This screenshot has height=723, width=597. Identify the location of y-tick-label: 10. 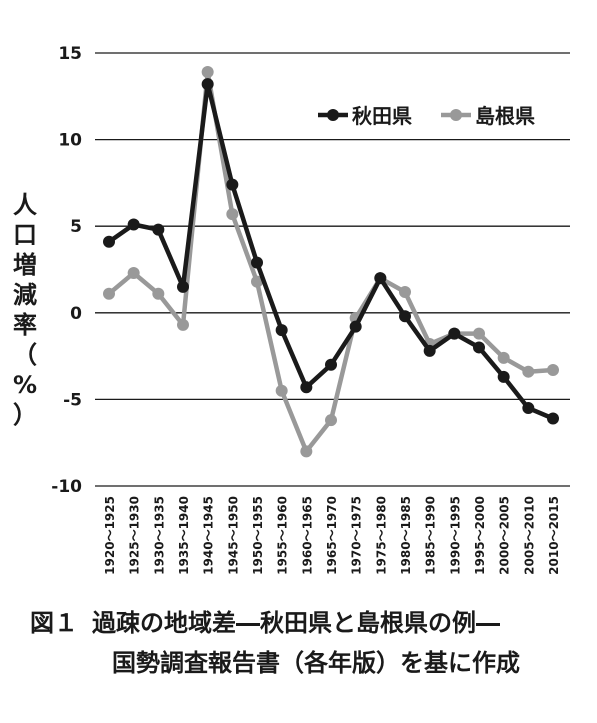
(70, 141).